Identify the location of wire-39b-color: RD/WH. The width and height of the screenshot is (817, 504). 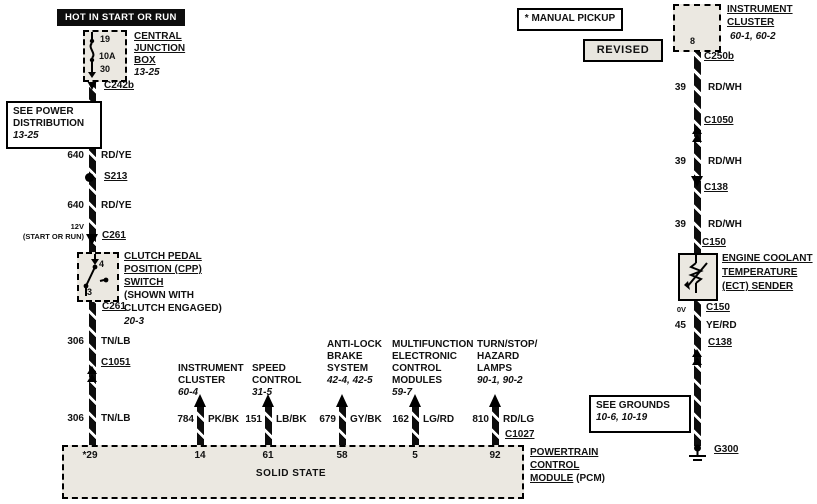
(725, 161).